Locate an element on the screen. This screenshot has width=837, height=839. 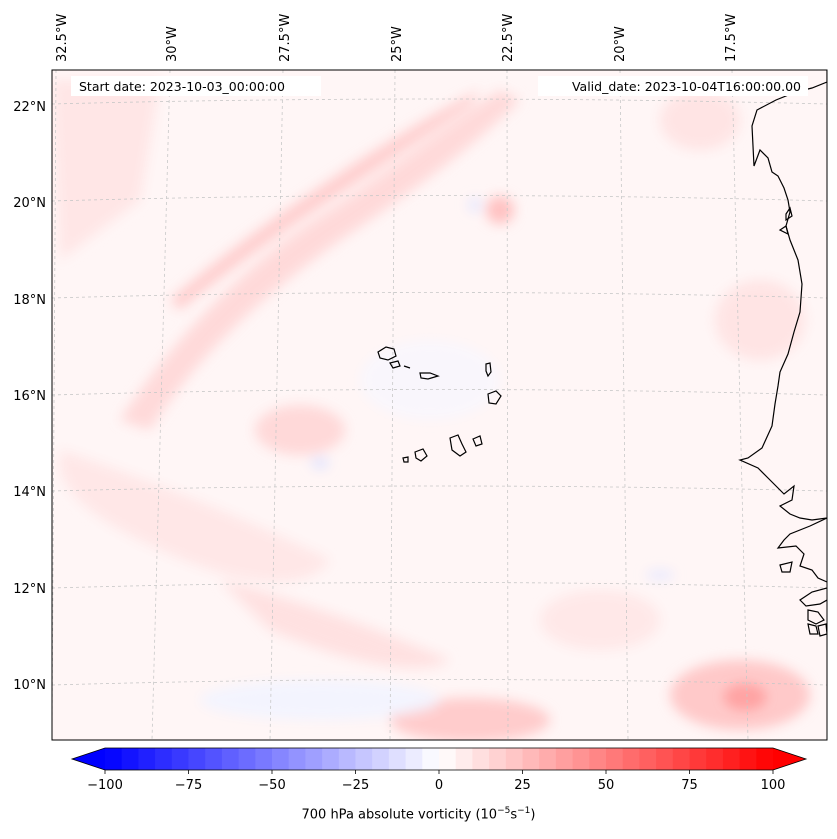
lat-label-16n: 16°N is located at coordinates (29, 396).